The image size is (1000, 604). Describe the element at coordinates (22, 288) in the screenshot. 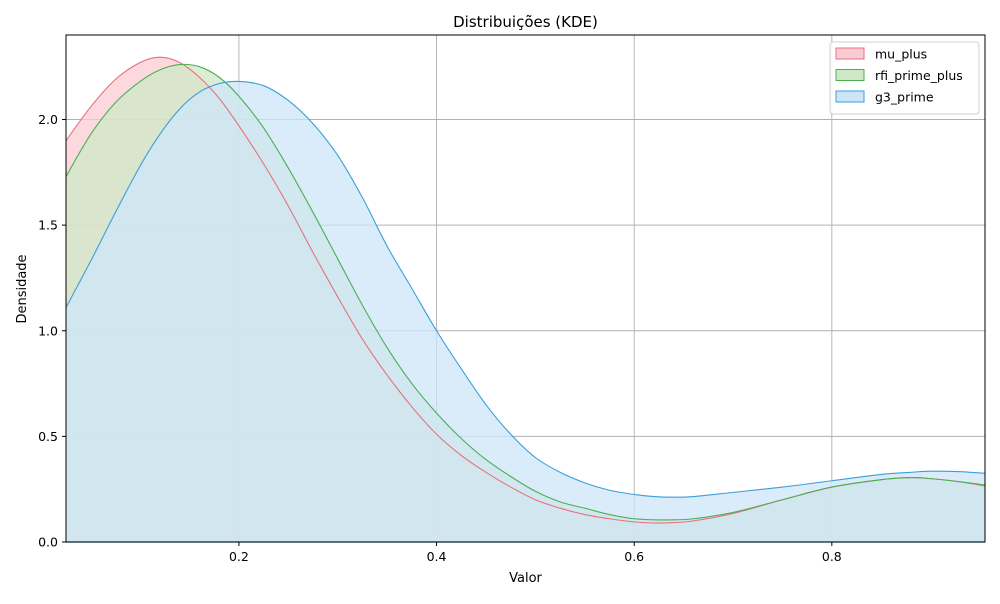

I see `y-axis-label: Densidade` at that location.